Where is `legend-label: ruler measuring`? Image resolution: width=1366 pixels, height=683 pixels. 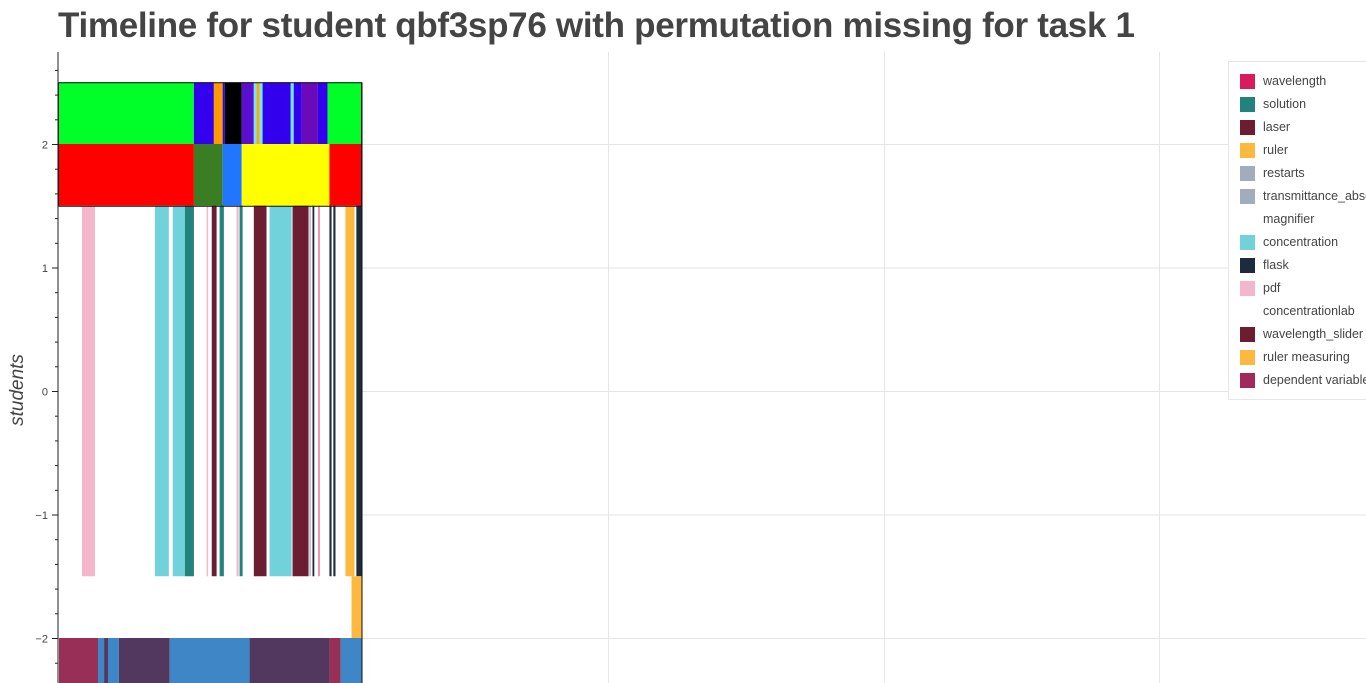
legend-label: ruler measuring is located at coordinates (1306, 357).